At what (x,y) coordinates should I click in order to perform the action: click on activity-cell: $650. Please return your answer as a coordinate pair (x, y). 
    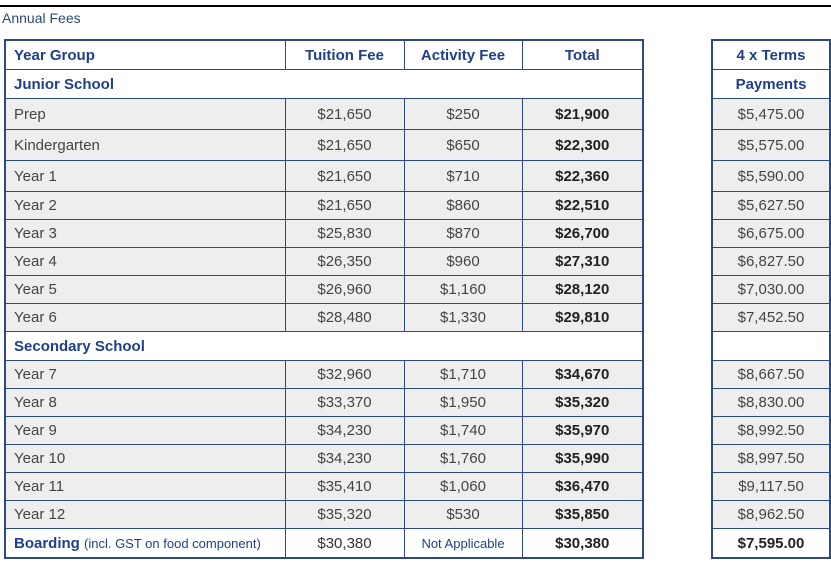
    Looking at the image, I should click on (463, 145).